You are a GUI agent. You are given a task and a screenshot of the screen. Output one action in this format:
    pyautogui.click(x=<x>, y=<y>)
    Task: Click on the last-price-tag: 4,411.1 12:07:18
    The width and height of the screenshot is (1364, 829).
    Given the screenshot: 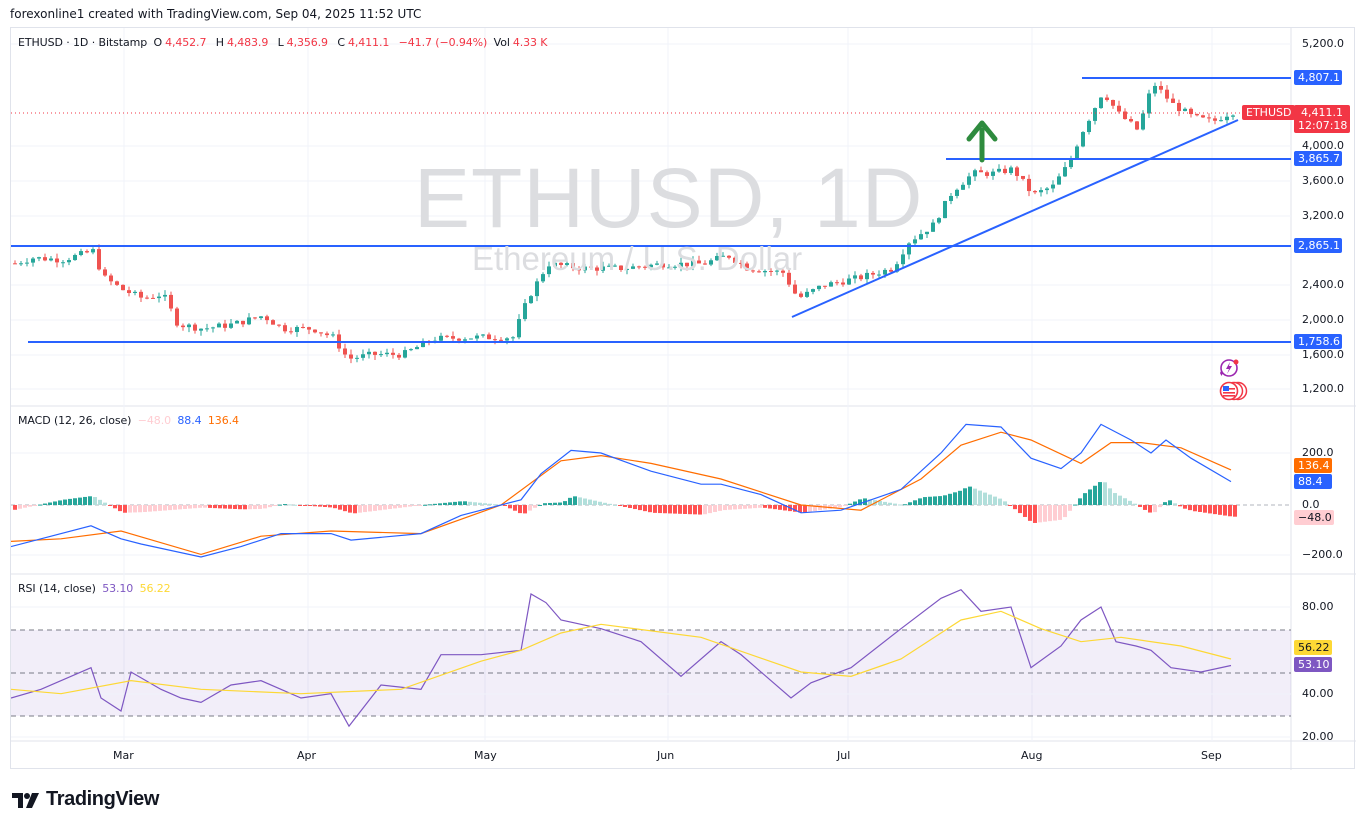 What is the action you would take?
    pyautogui.click(x=1322, y=119)
    